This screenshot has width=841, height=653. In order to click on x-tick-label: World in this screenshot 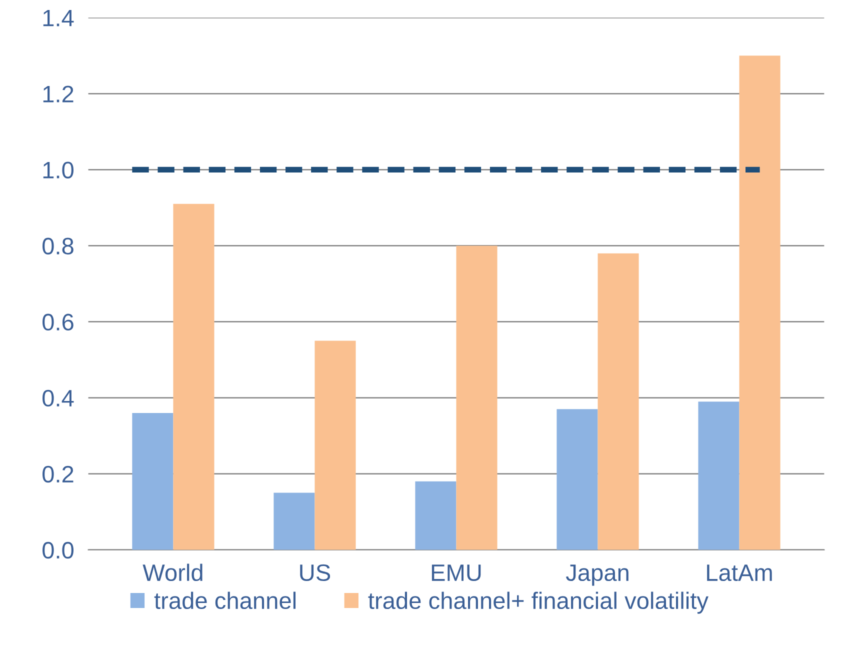, I will do `click(172, 573)`.